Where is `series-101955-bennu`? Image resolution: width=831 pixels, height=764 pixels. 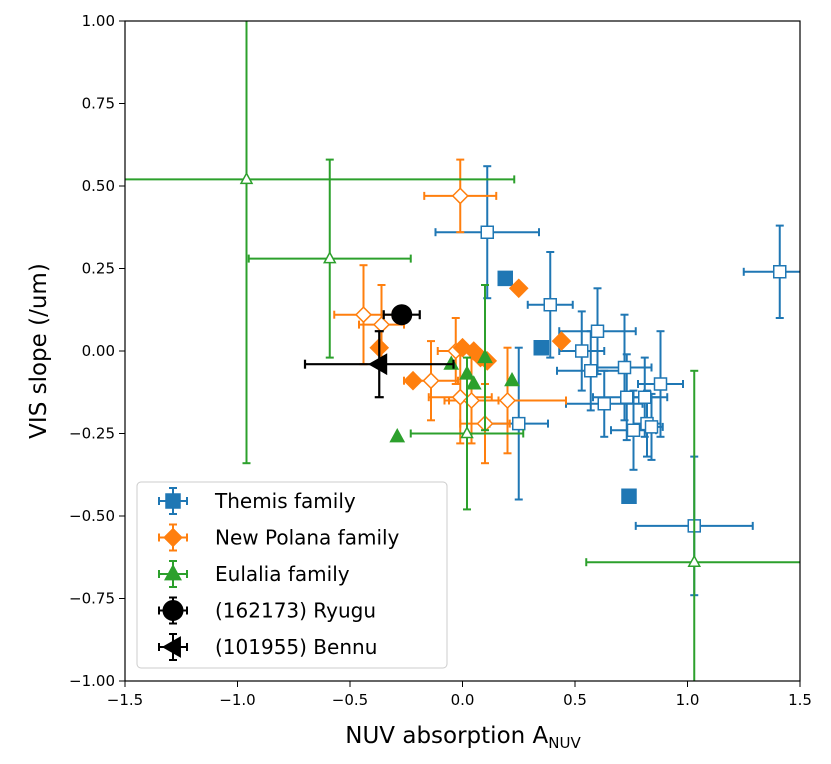
series-101955-bennu is located at coordinates (379, 364).